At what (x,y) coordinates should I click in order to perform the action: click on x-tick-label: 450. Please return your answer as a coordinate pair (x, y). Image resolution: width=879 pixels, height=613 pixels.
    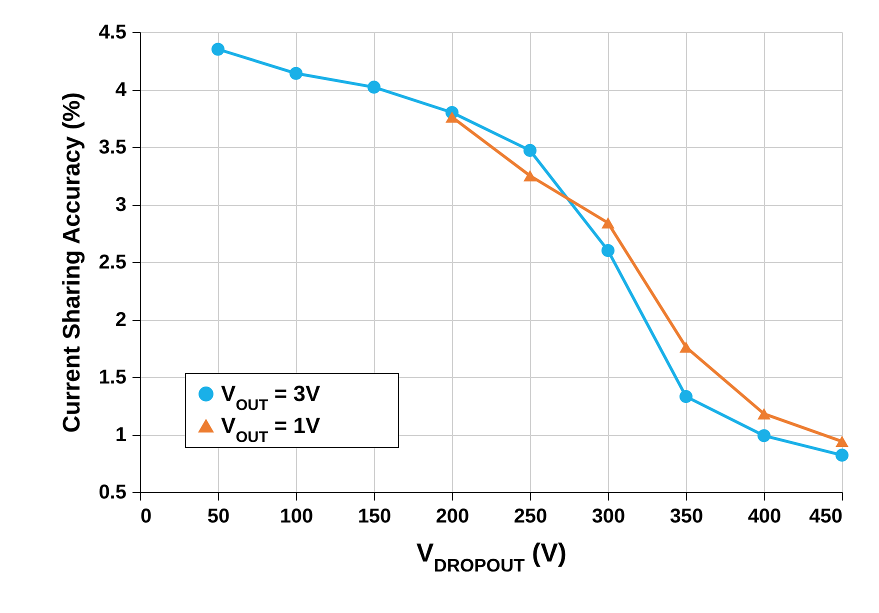
    Looking at the image, I should click on (825, 517).